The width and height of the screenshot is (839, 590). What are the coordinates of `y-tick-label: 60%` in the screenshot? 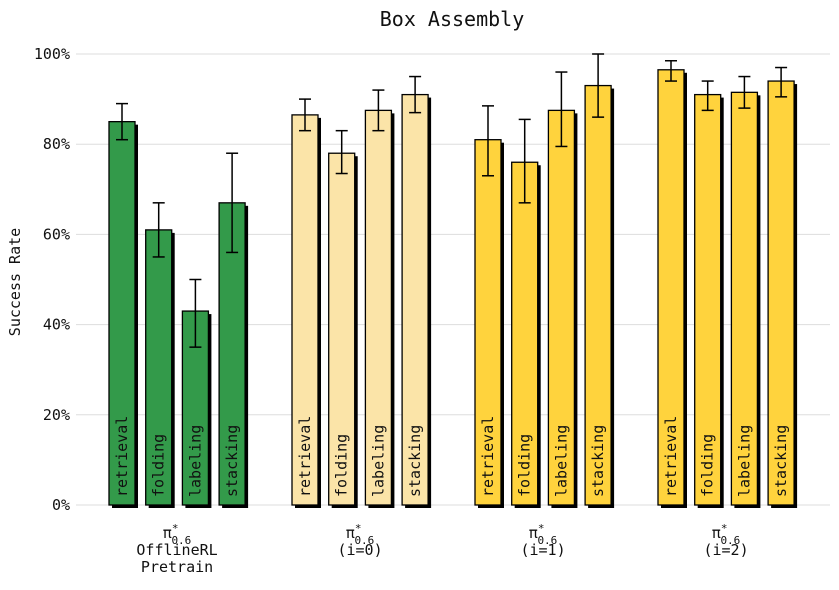 It's located at (56, 234).